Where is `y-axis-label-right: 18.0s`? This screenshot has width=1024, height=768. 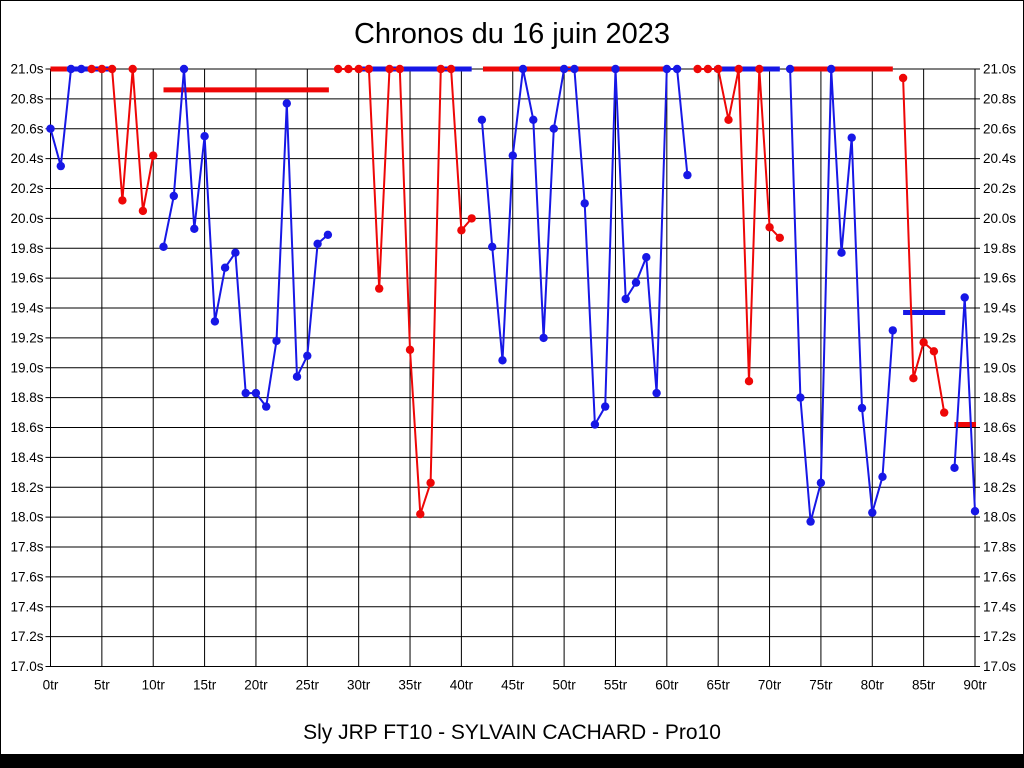
y-axis-label-right: 18.0s is located at coordinates (999, 517).